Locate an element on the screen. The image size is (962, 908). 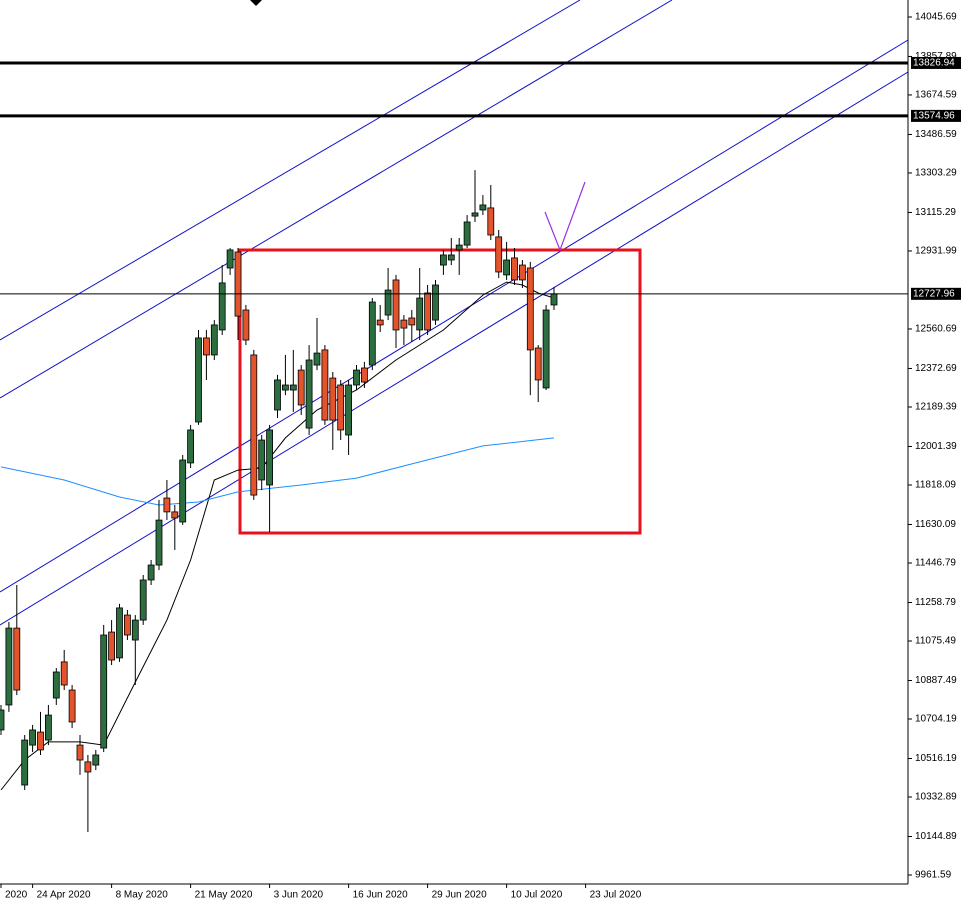
price-level-label: 12727.96 is located at coordinates (934, 293).